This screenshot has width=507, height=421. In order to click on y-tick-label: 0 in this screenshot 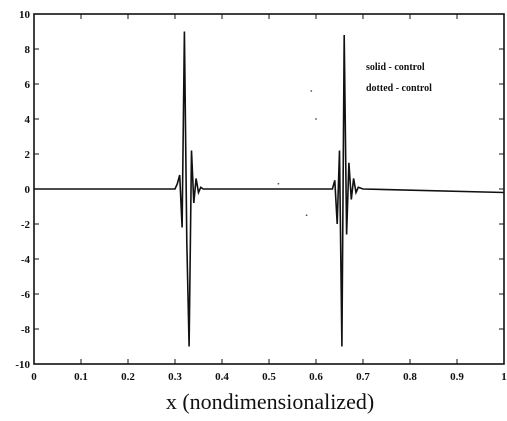, I will do `click(28, 190)`.